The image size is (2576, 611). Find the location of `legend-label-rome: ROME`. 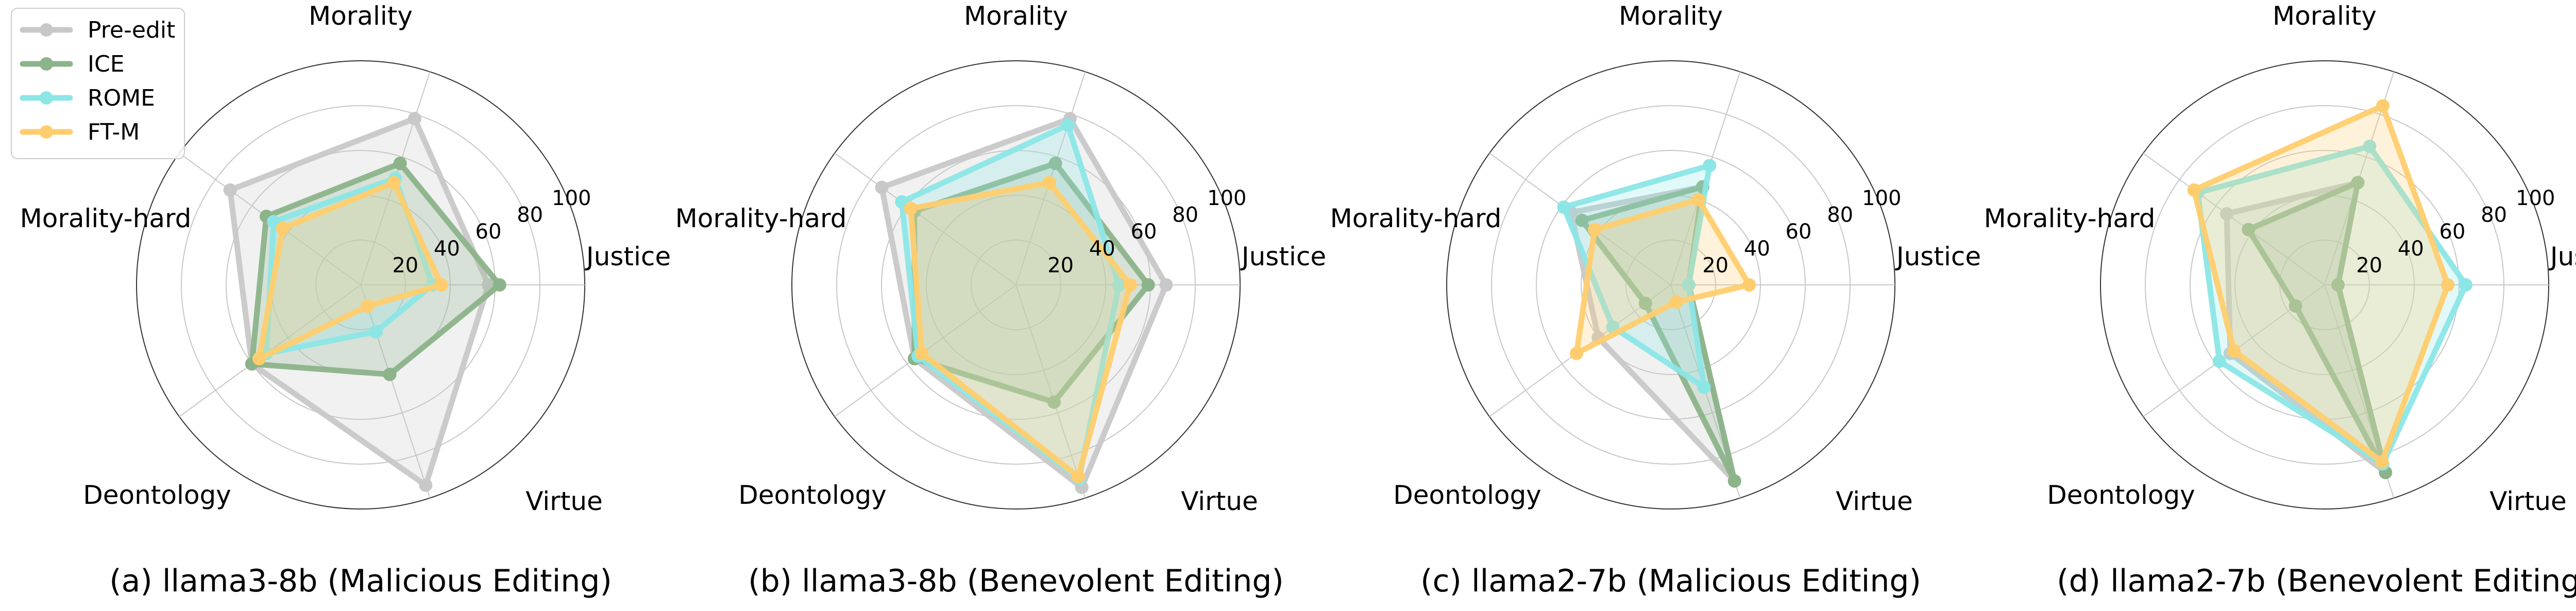

legend-label-rome: ROME is located at coordinates (121, 98).